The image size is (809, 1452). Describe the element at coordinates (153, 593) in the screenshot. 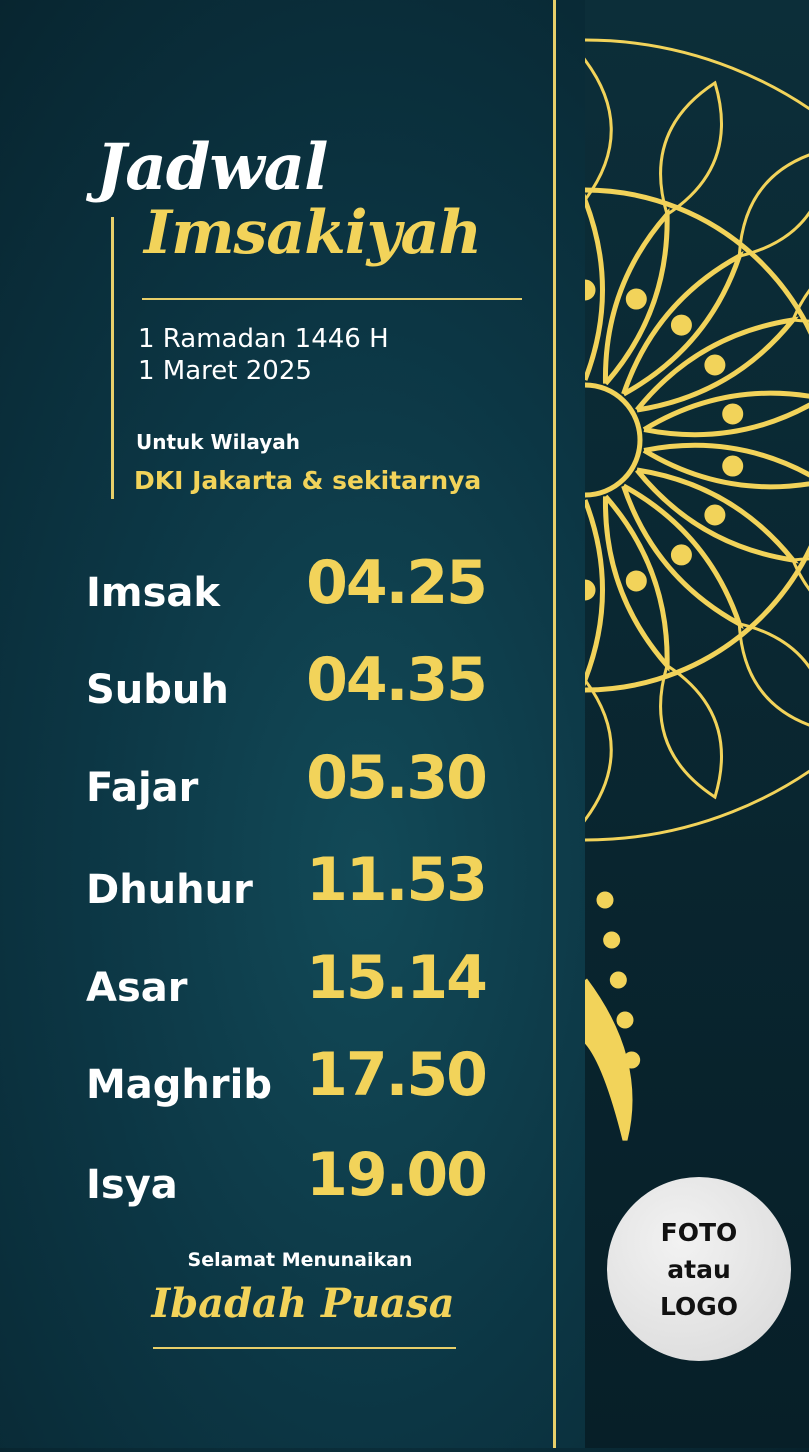

I see `prayer-name: Imsak` at that location.